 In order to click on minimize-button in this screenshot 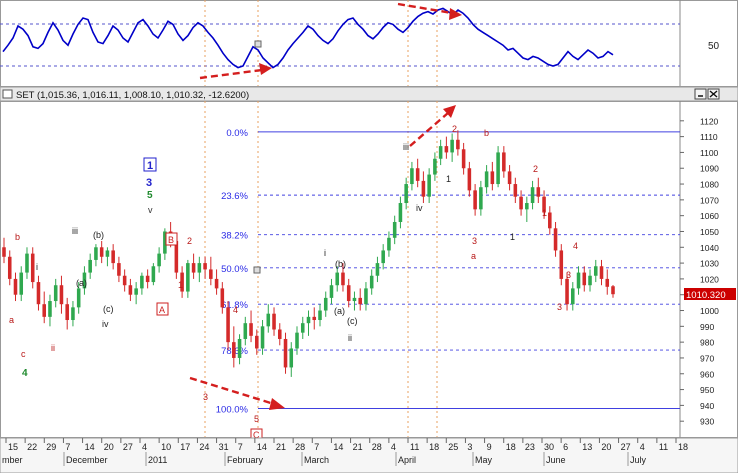, I will do `click(700, 94)`.